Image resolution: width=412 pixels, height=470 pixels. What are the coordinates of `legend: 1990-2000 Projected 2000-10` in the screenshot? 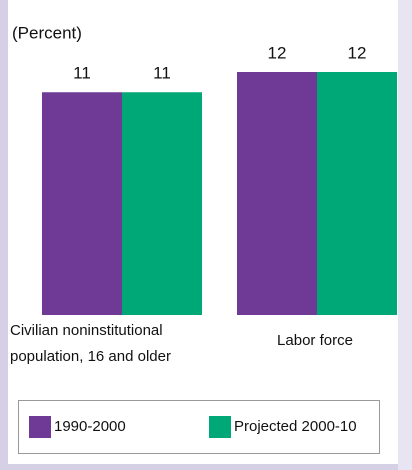 It's located at (199, 427).